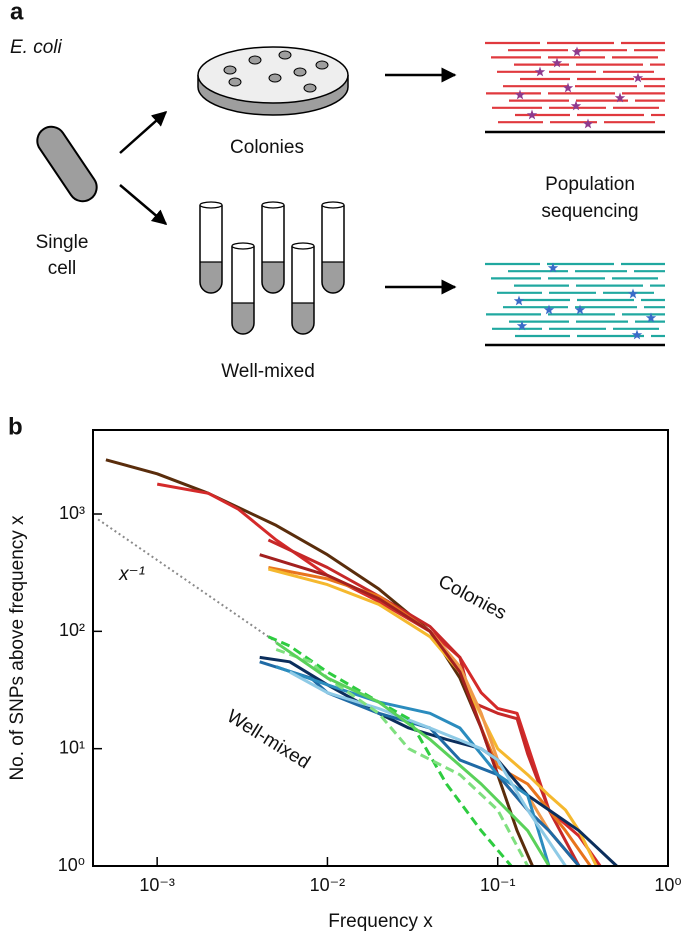  What do you see at coordinates (267, 147) in the screenshot?
I see `colonies-label: Colonies` at bounding box center [267, 147].